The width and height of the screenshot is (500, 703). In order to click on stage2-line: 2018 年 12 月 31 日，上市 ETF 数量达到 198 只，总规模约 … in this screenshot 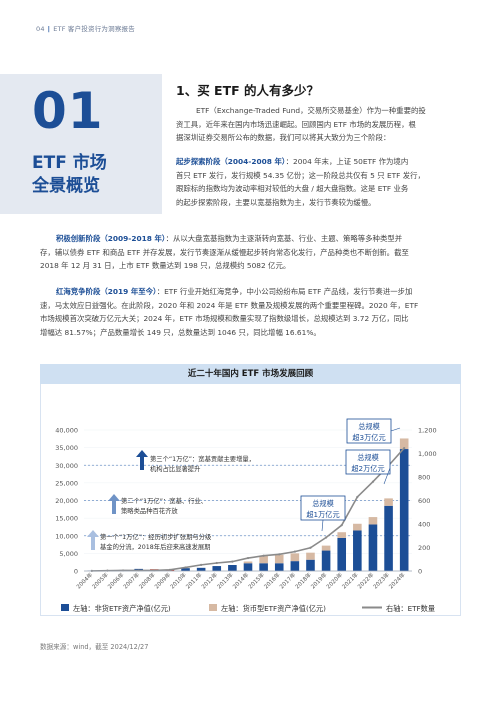, I will do `click(165, 265)`.